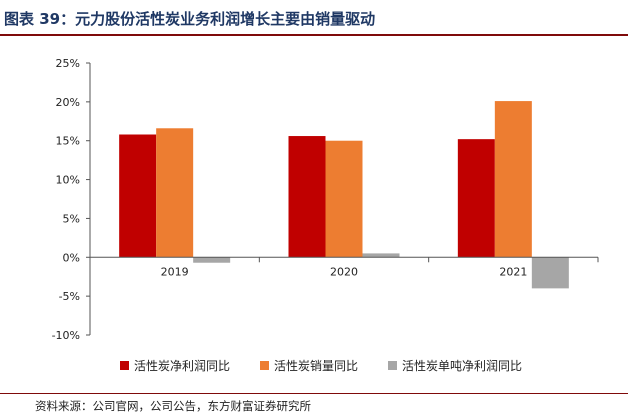 Image resolution: width=628 pixels, height=419 pixels. I want to click on y-tick-label: -10%, so click(66, 335).